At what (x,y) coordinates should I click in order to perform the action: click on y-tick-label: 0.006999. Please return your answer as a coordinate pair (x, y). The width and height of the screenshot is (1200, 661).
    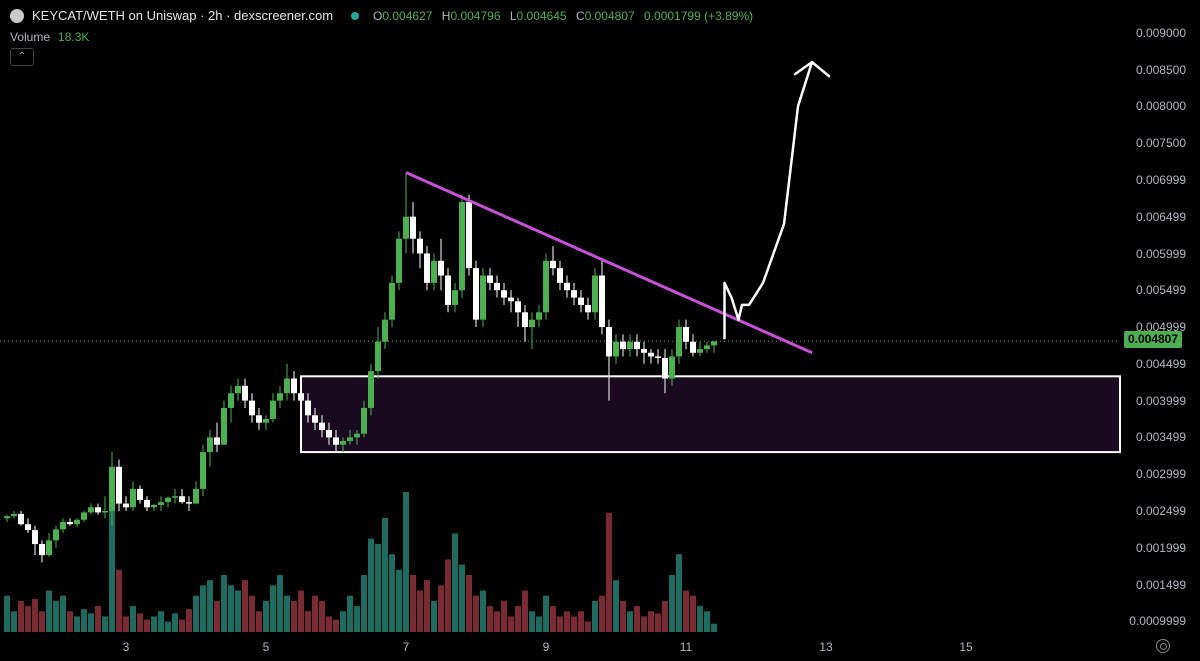
    Looking at the image, I should click on (1160, 179).